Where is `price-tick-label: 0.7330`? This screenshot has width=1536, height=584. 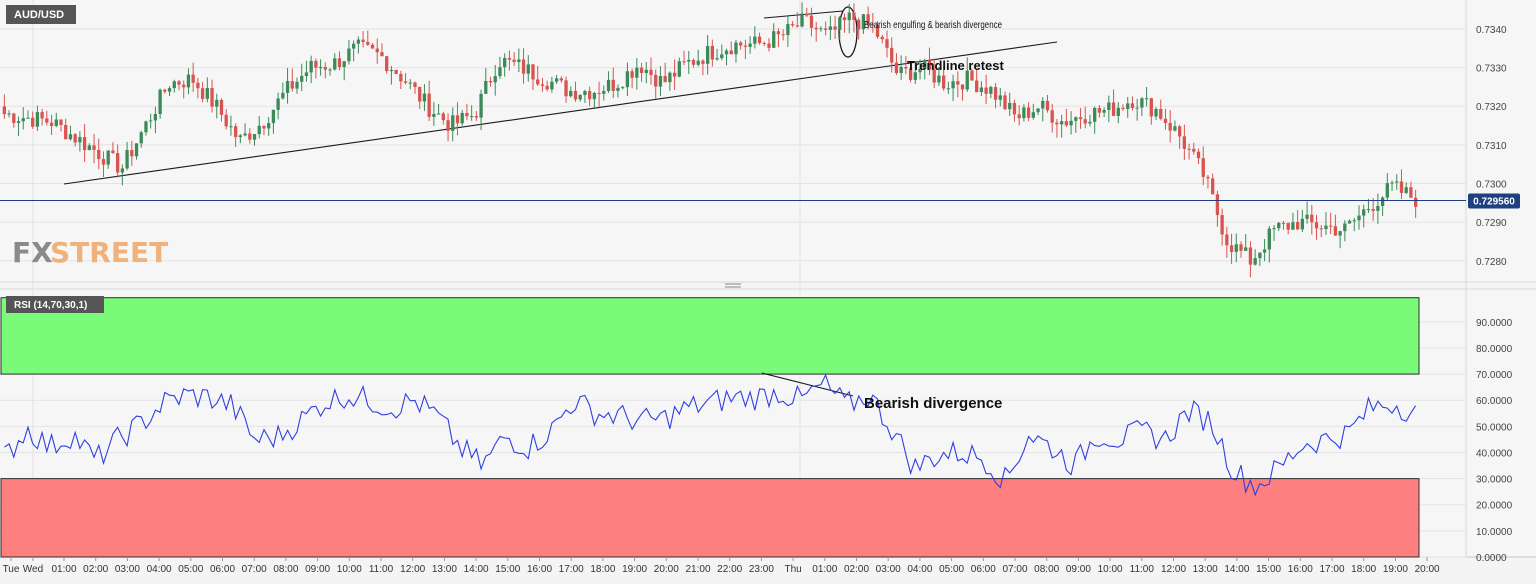
price-tick-label: 0.7330 is located at coordinates (1491, 69).